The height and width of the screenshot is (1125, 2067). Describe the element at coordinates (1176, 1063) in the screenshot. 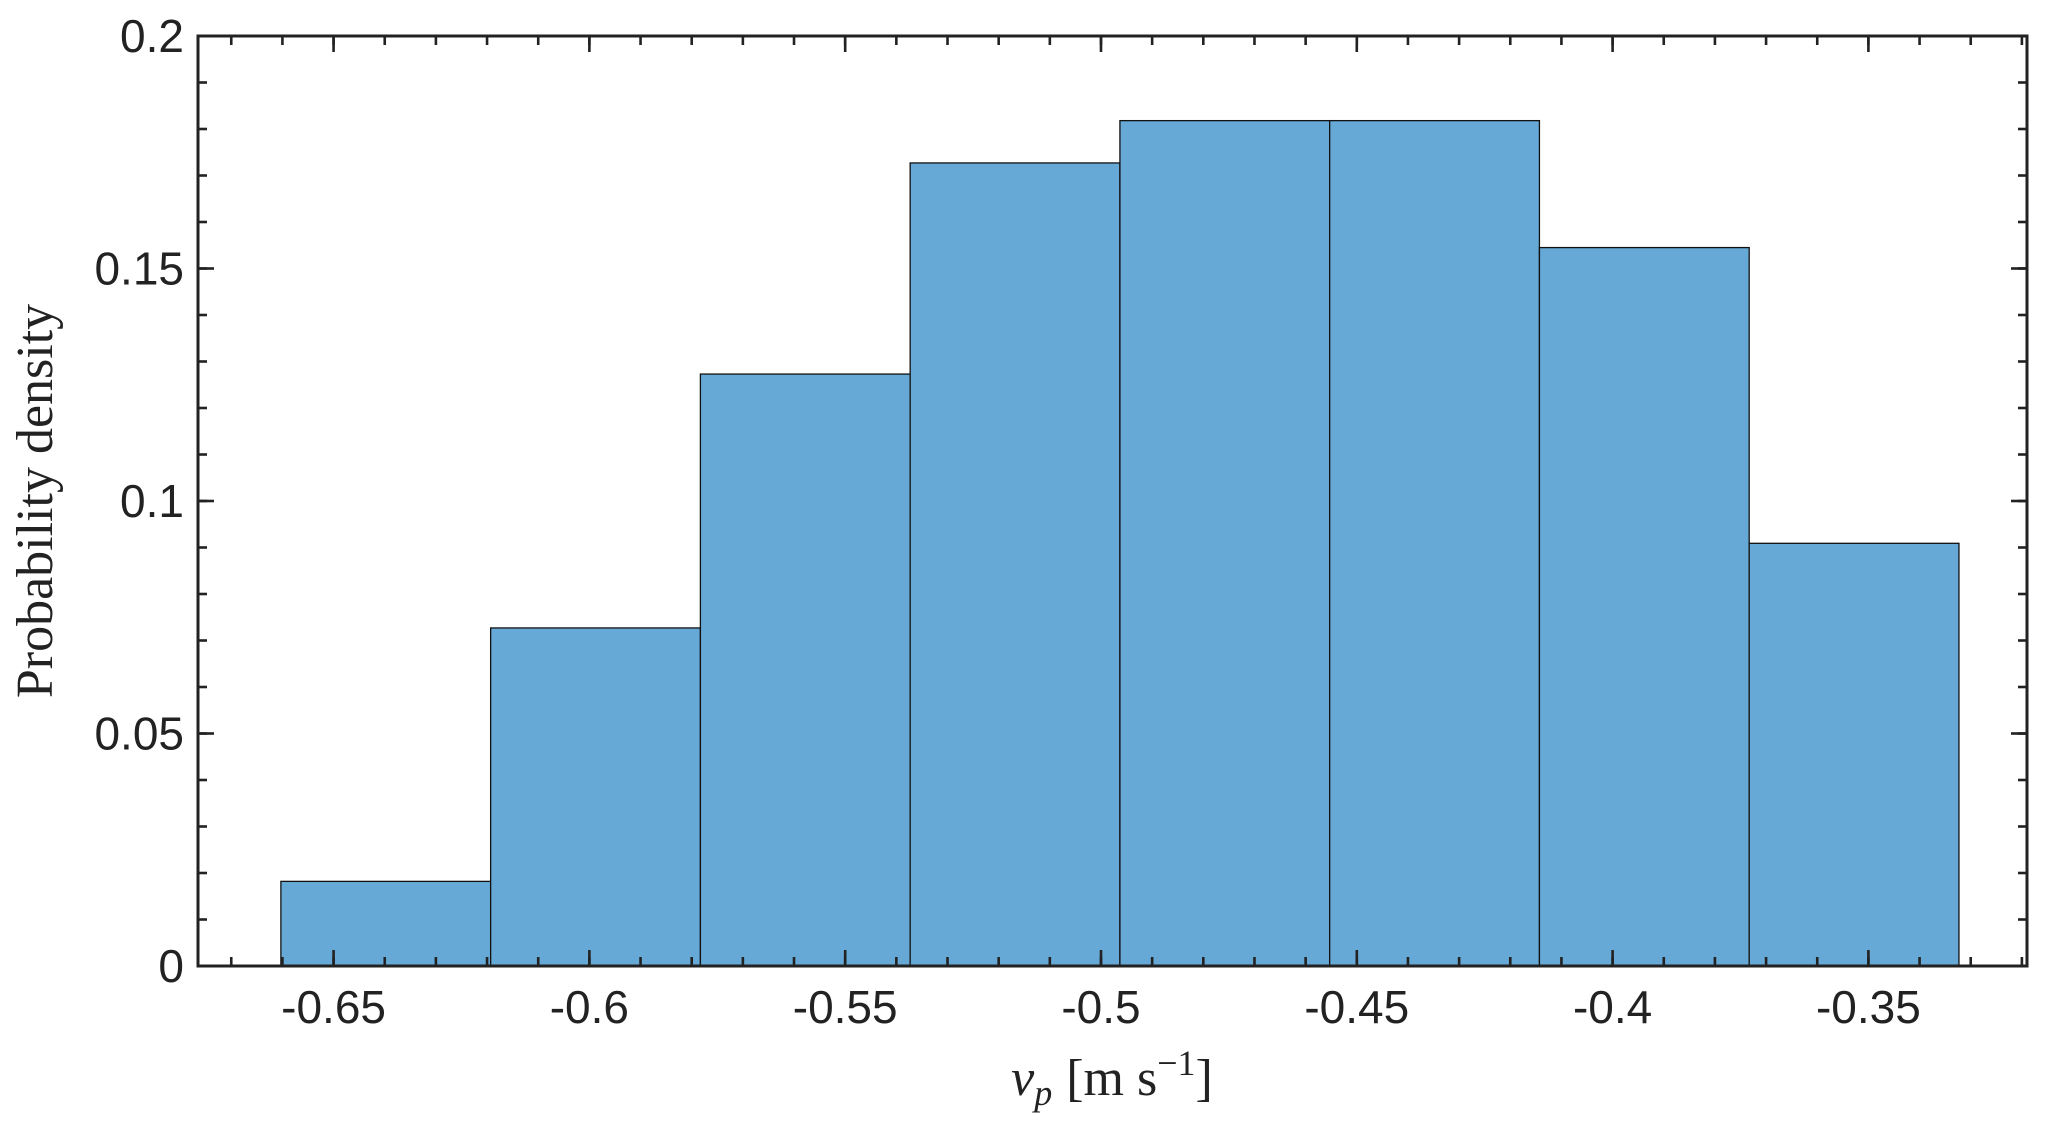

I see `x-label-exponent: −1` at that location.